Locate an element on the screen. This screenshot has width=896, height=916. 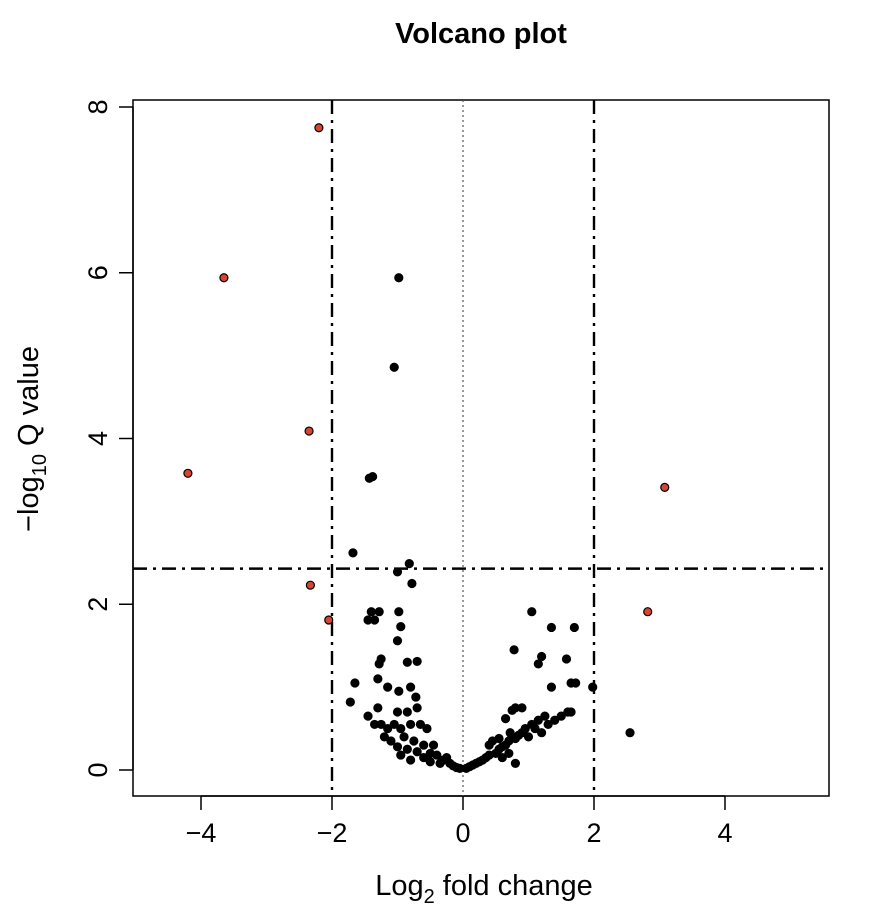
x-axis-label: Log2 fold change is located at coordinates (484, 889).